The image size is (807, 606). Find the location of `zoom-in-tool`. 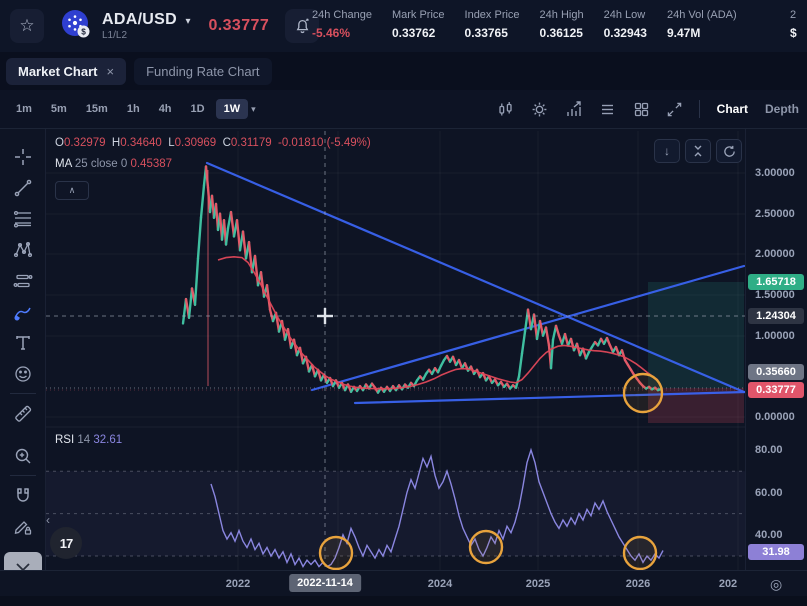

zoom-in-tool is located at coordinates (23, 455).